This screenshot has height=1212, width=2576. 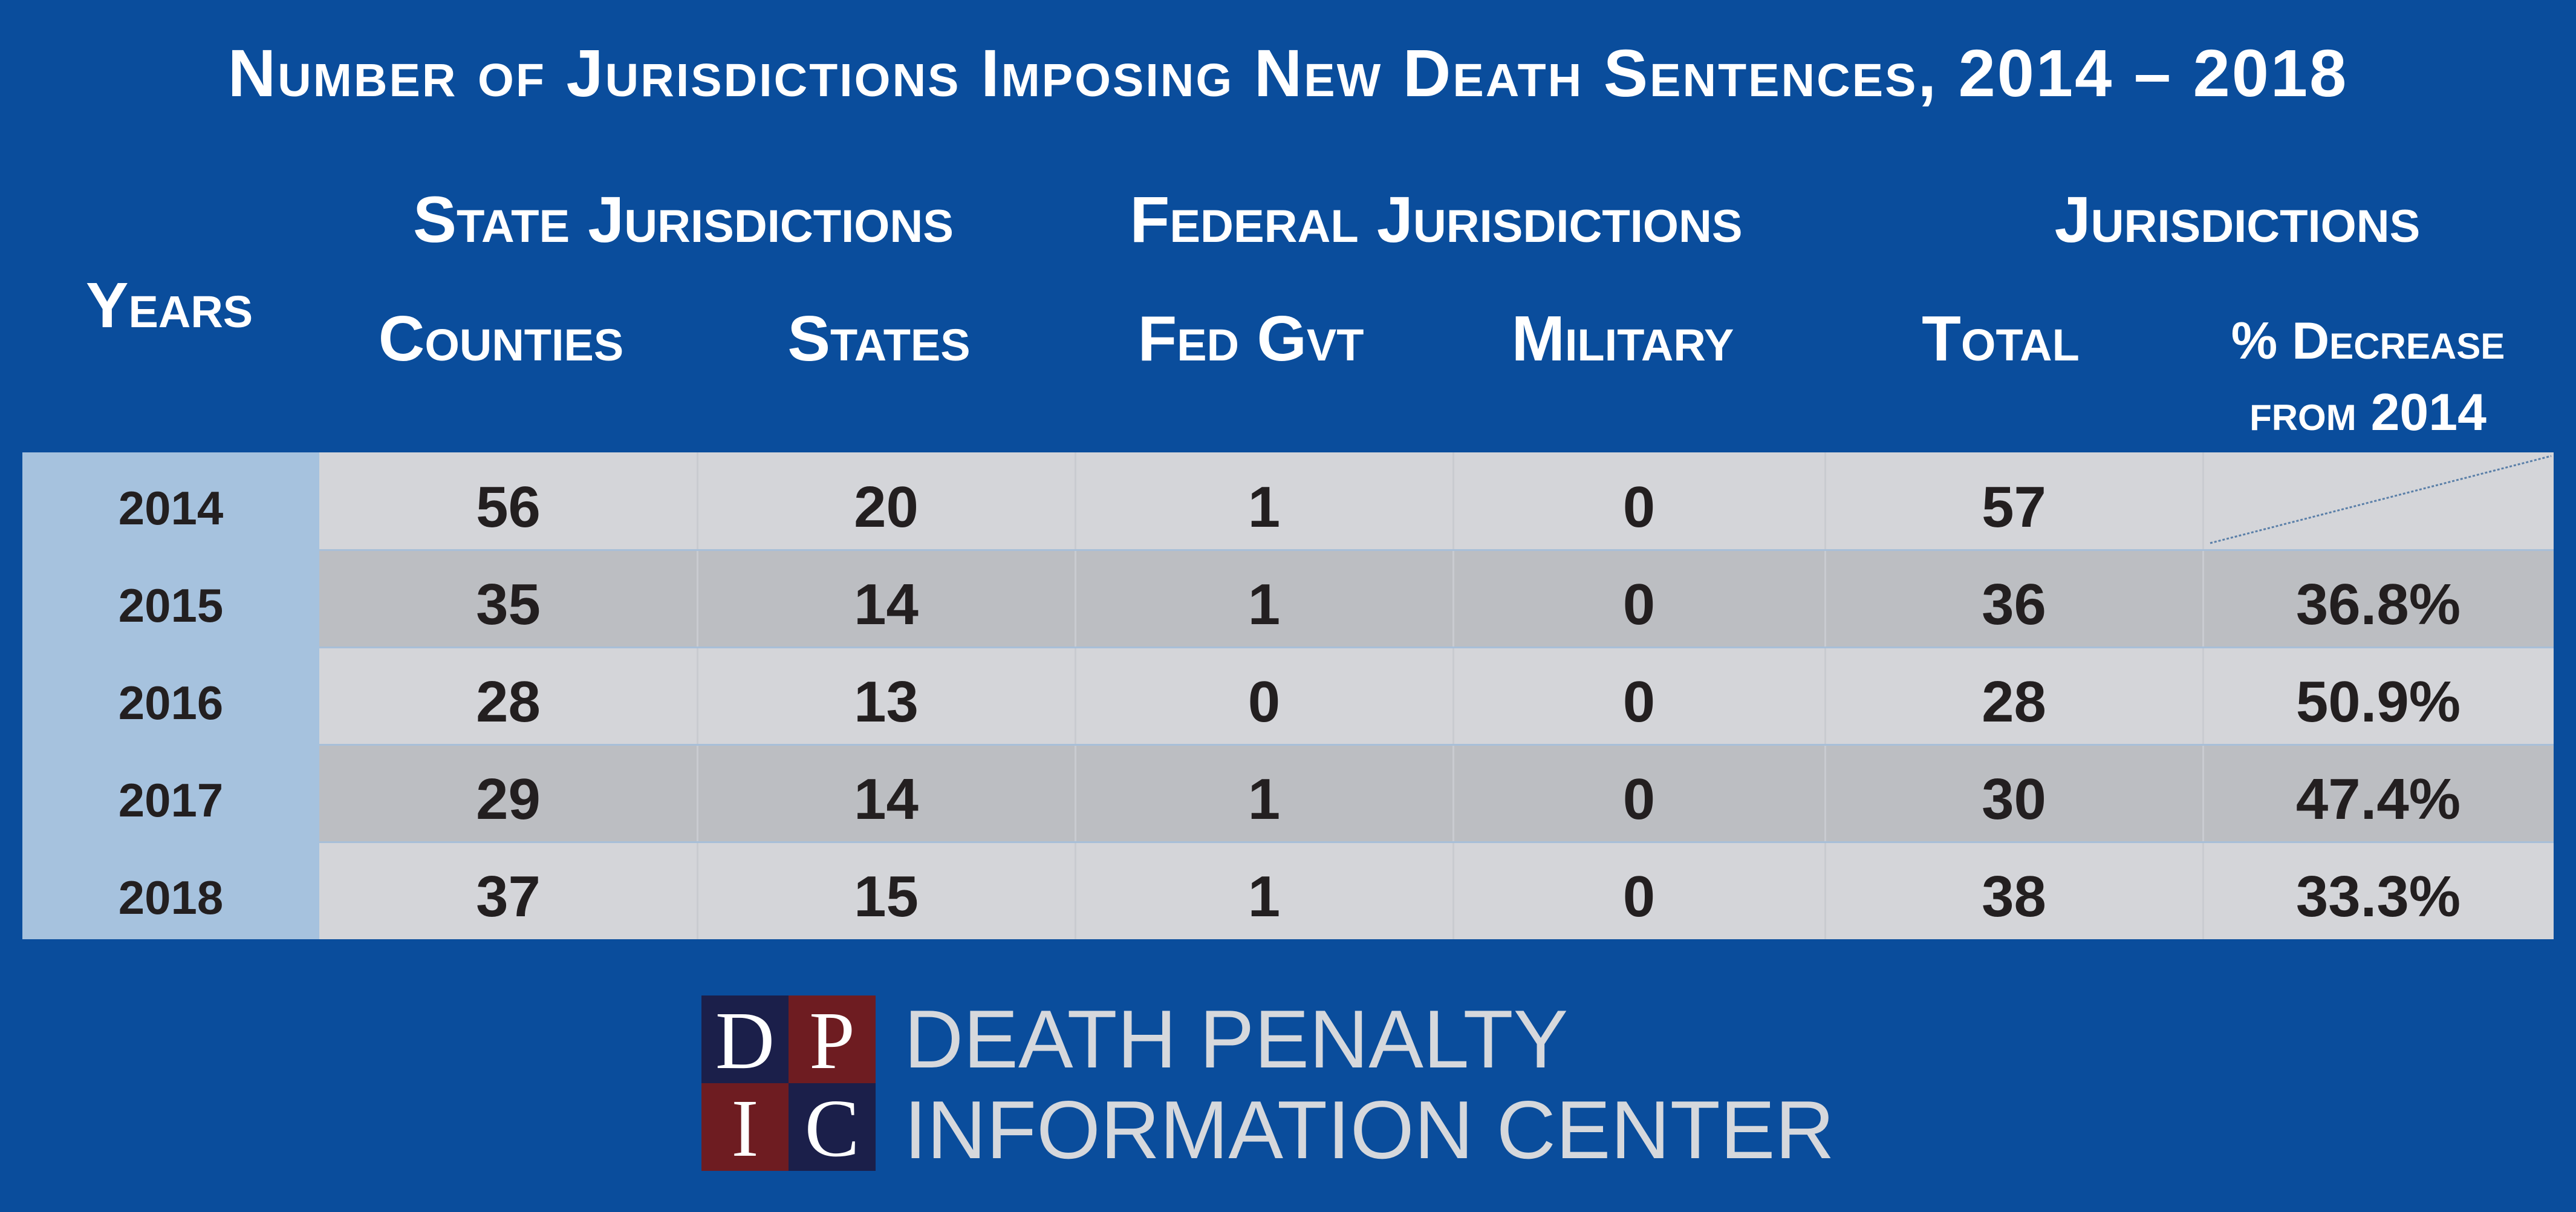 I want to click on diagonal-line, so click(x=2381, y=499).